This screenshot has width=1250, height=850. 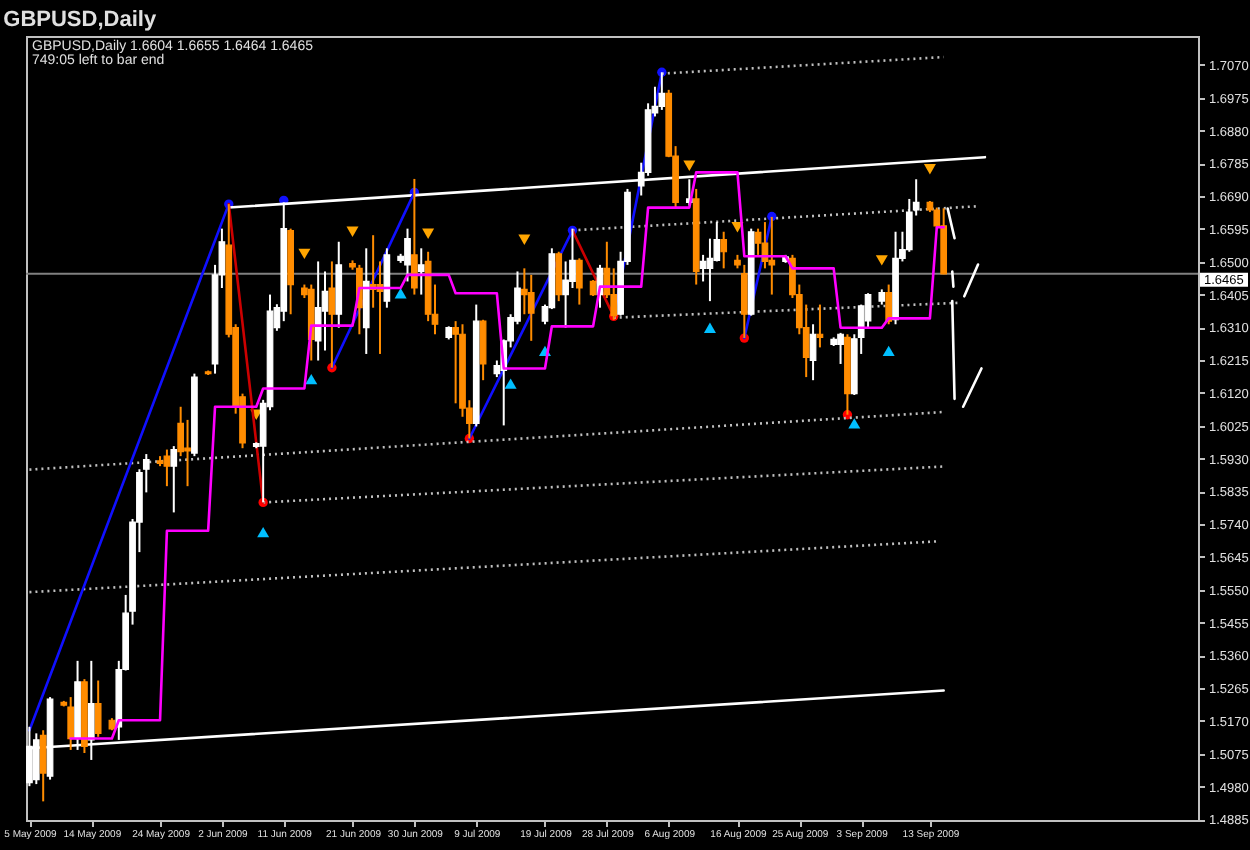 What do you see at coordinates (80, 20) in the screenshot?
I see `chart-title: GBPUSD,Daily` at bounding box center [80, 20].